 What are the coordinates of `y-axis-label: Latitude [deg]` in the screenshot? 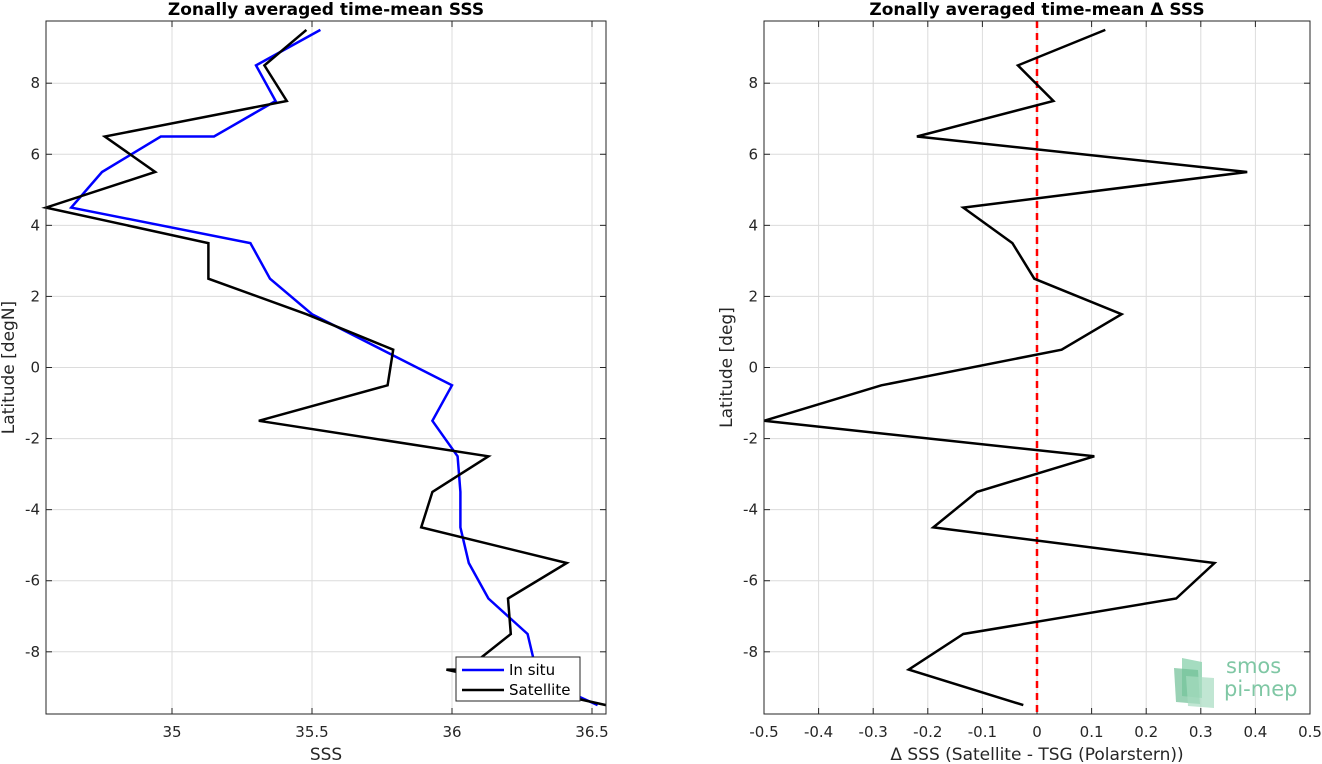 It's located at (727, 367).